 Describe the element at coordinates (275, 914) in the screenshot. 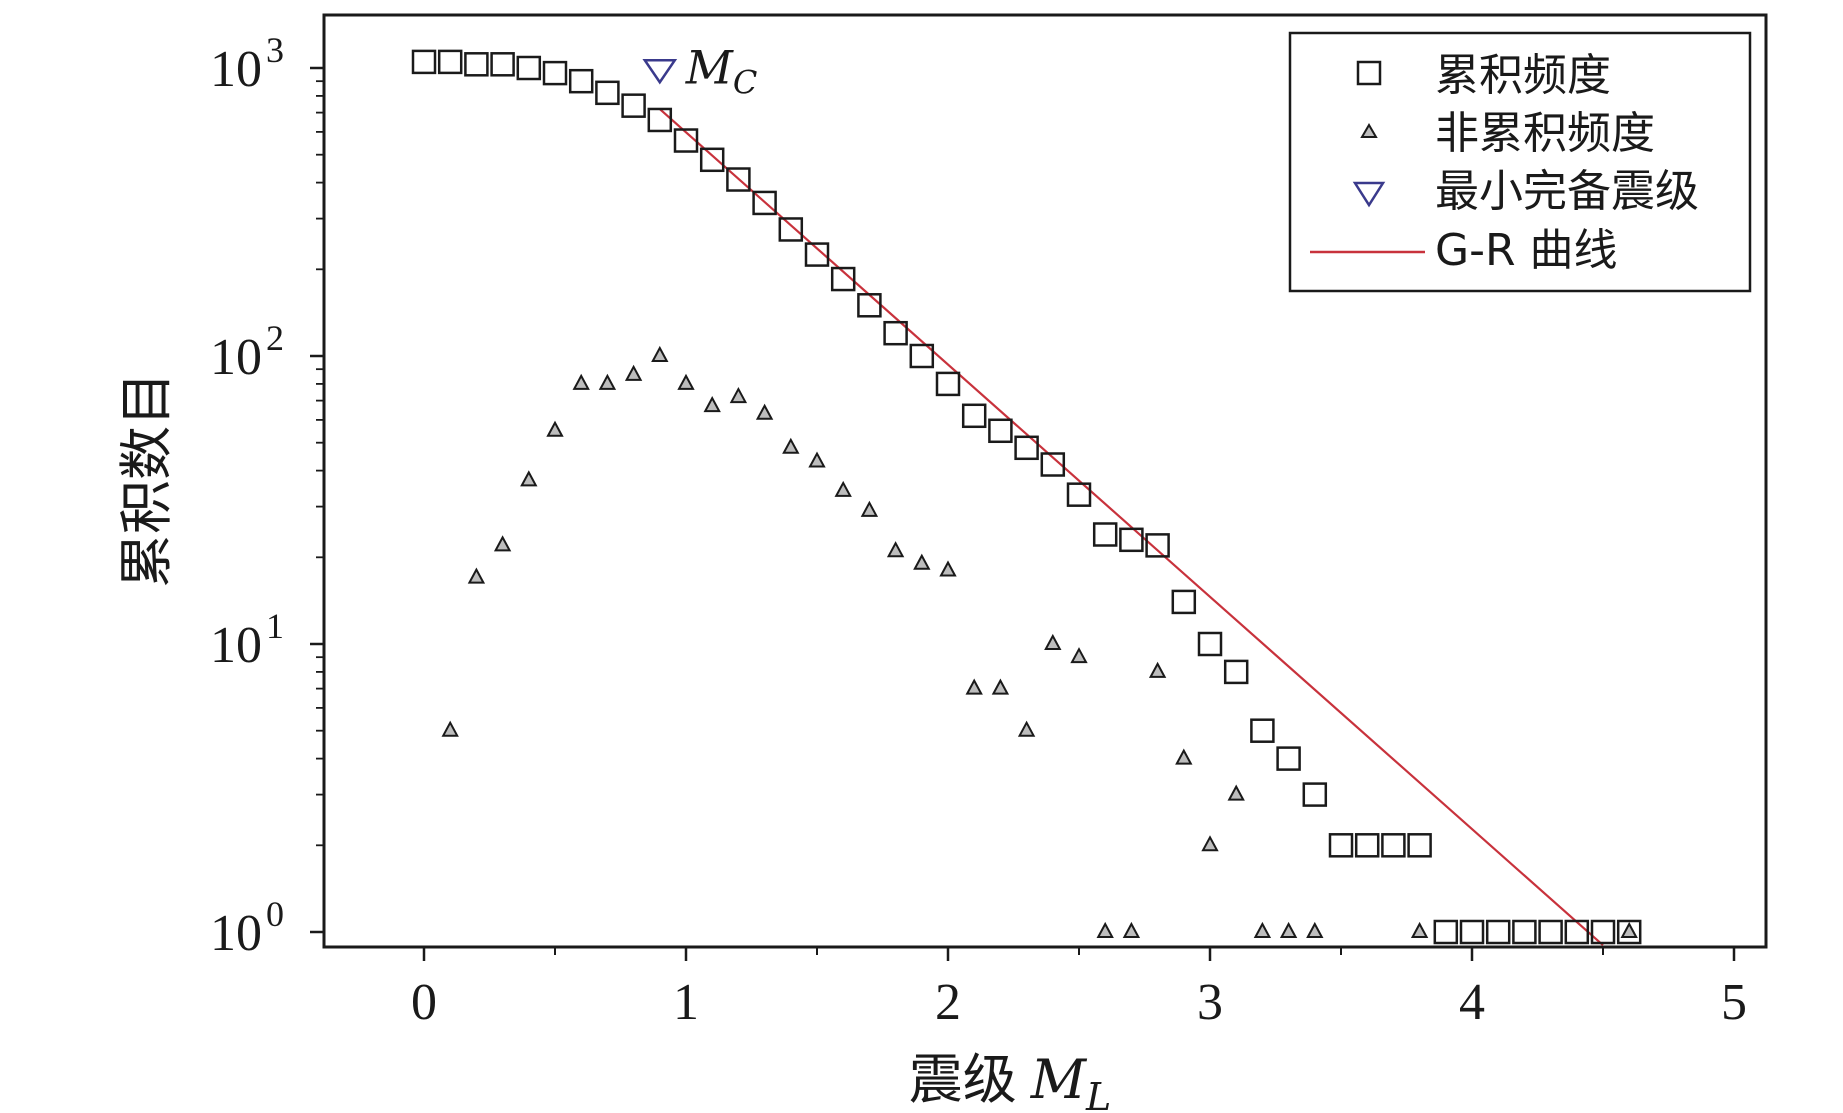

I see `y-tick-label-exponent: 0` at that location.